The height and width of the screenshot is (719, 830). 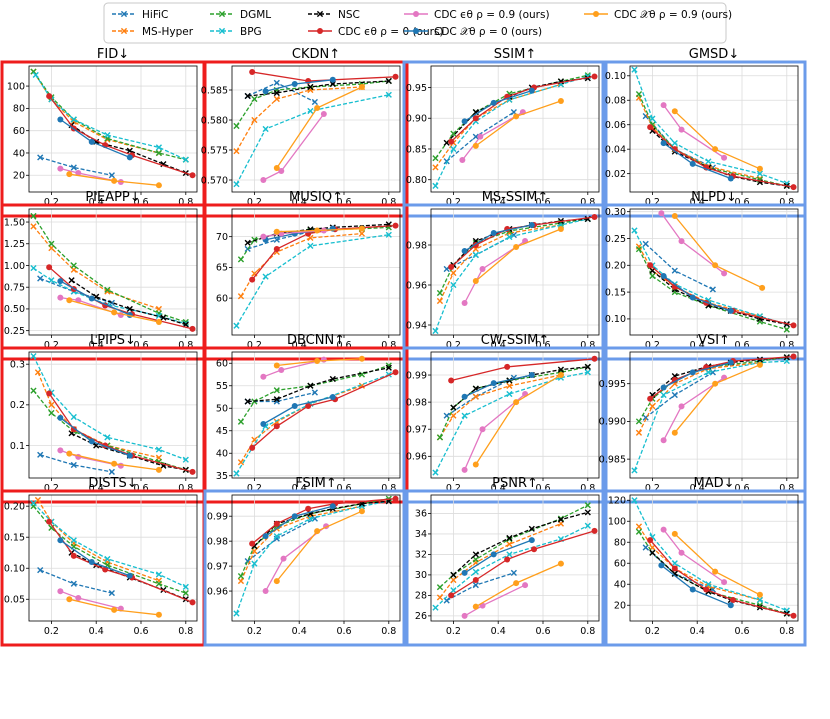 I want to click on legend-label-cdc_x0: CDC 𝒳θ ρ = 0 (ours), so click(x=488, y=32).